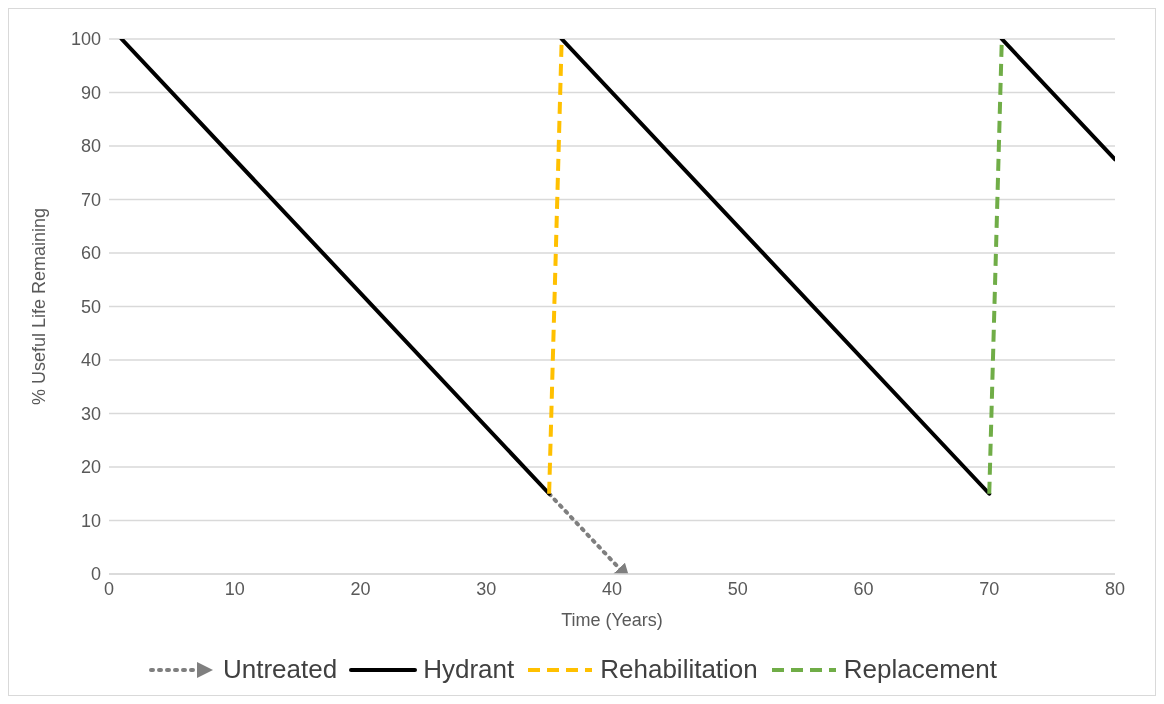  What do you see at coordinates (989, 588) in the screenshot?
I see `x-tick-label: 70` at bounding box center [989, 588].